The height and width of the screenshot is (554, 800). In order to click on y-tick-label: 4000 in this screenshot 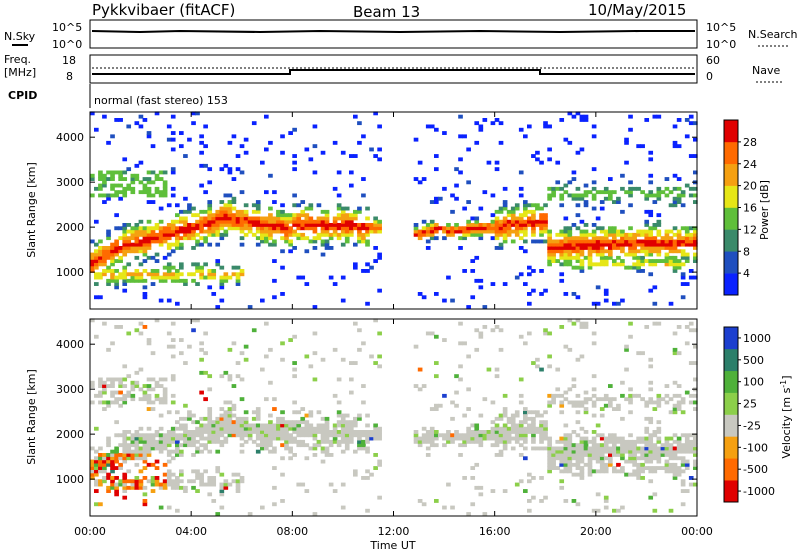, I will do `click(70, 137)`.